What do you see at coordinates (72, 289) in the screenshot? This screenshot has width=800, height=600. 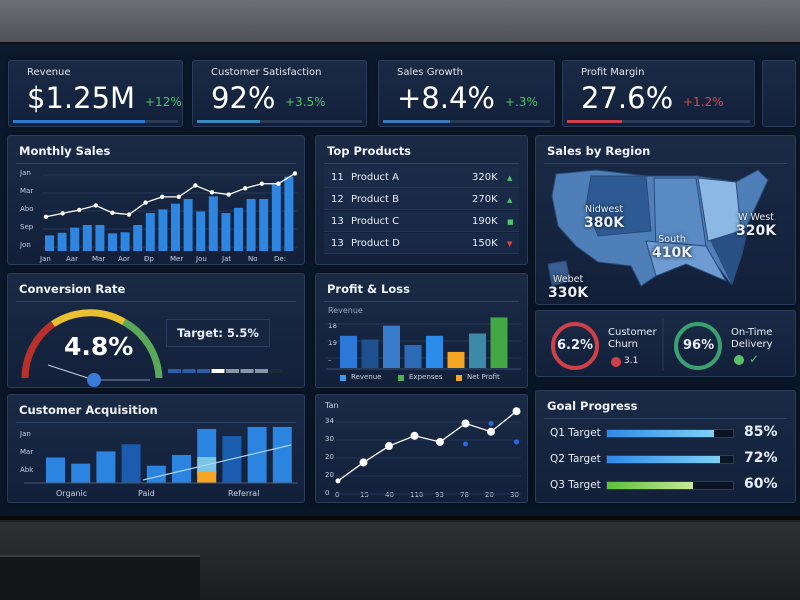 I see `panel-title: Conversion Rate` at bounding box center [72, 289].